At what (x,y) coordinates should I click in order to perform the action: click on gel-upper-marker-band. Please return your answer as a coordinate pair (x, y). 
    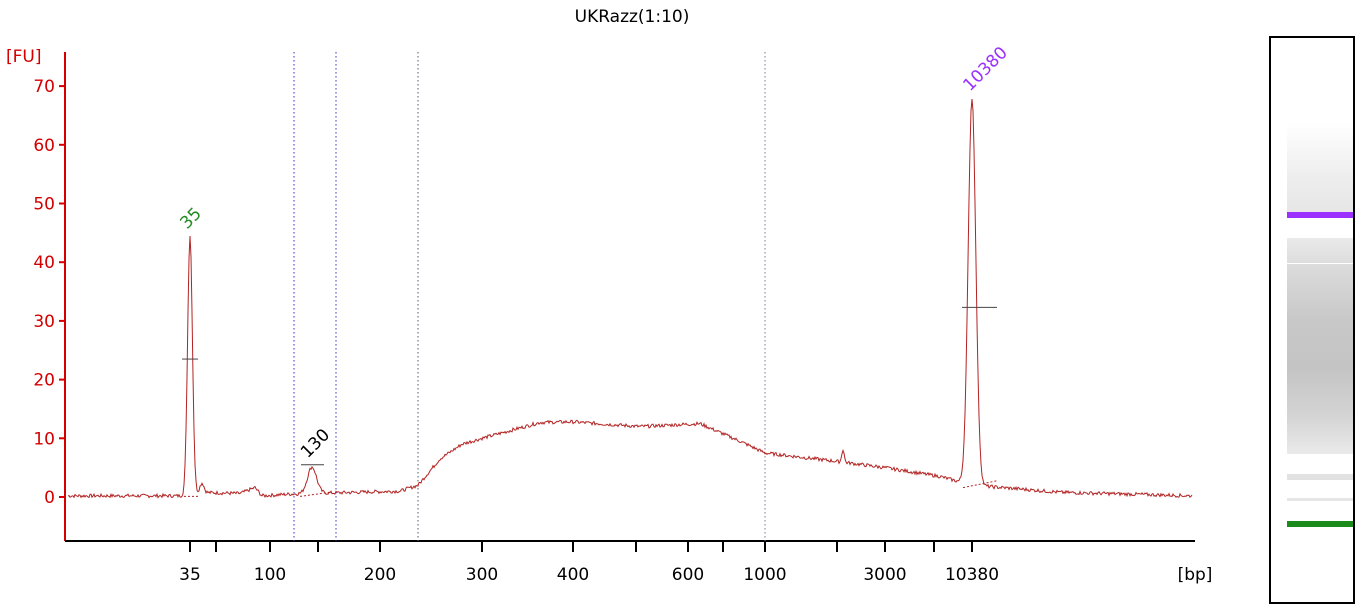
    Looking at the image, I should click on (1320, 215).